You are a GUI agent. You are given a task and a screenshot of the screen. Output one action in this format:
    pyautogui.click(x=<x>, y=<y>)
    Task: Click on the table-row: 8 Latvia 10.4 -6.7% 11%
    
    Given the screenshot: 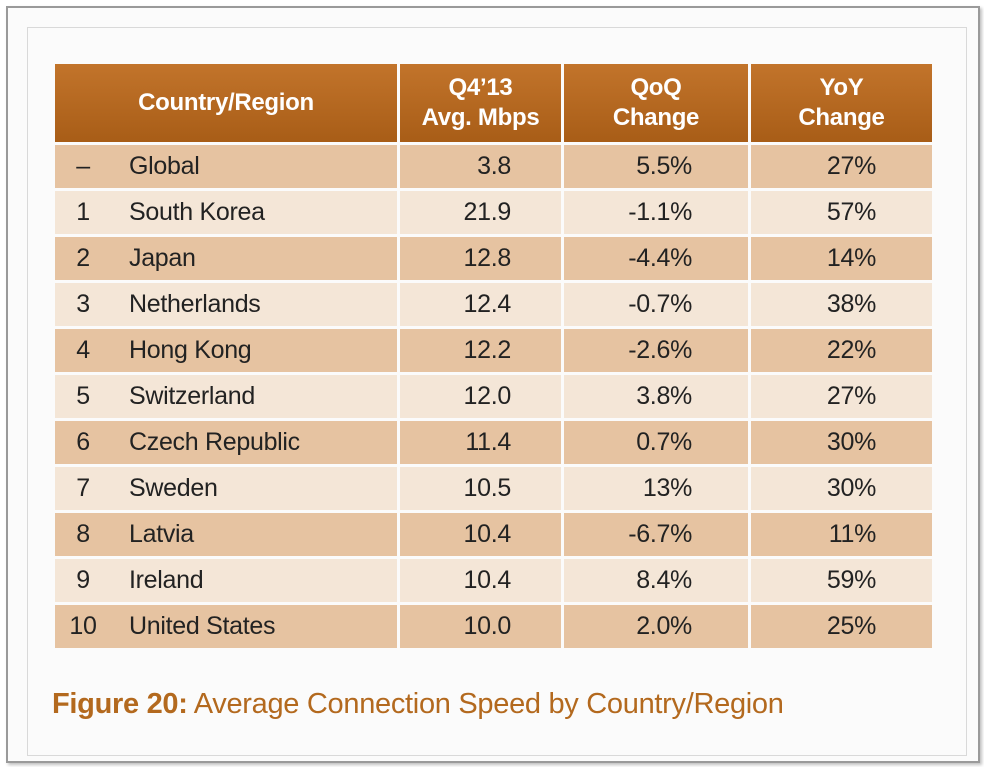 What is the action you would take?
    pyautogui.click(x=493, y=534)
    